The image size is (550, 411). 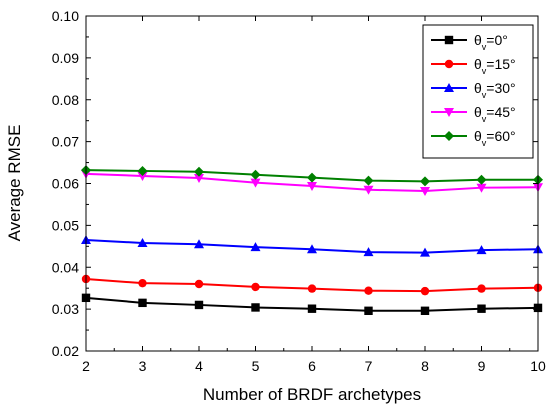 What do you see at coordinates (482, 366) in the screenshot?
I see `x-tick-label: 9` at bounding box center [482, 366].